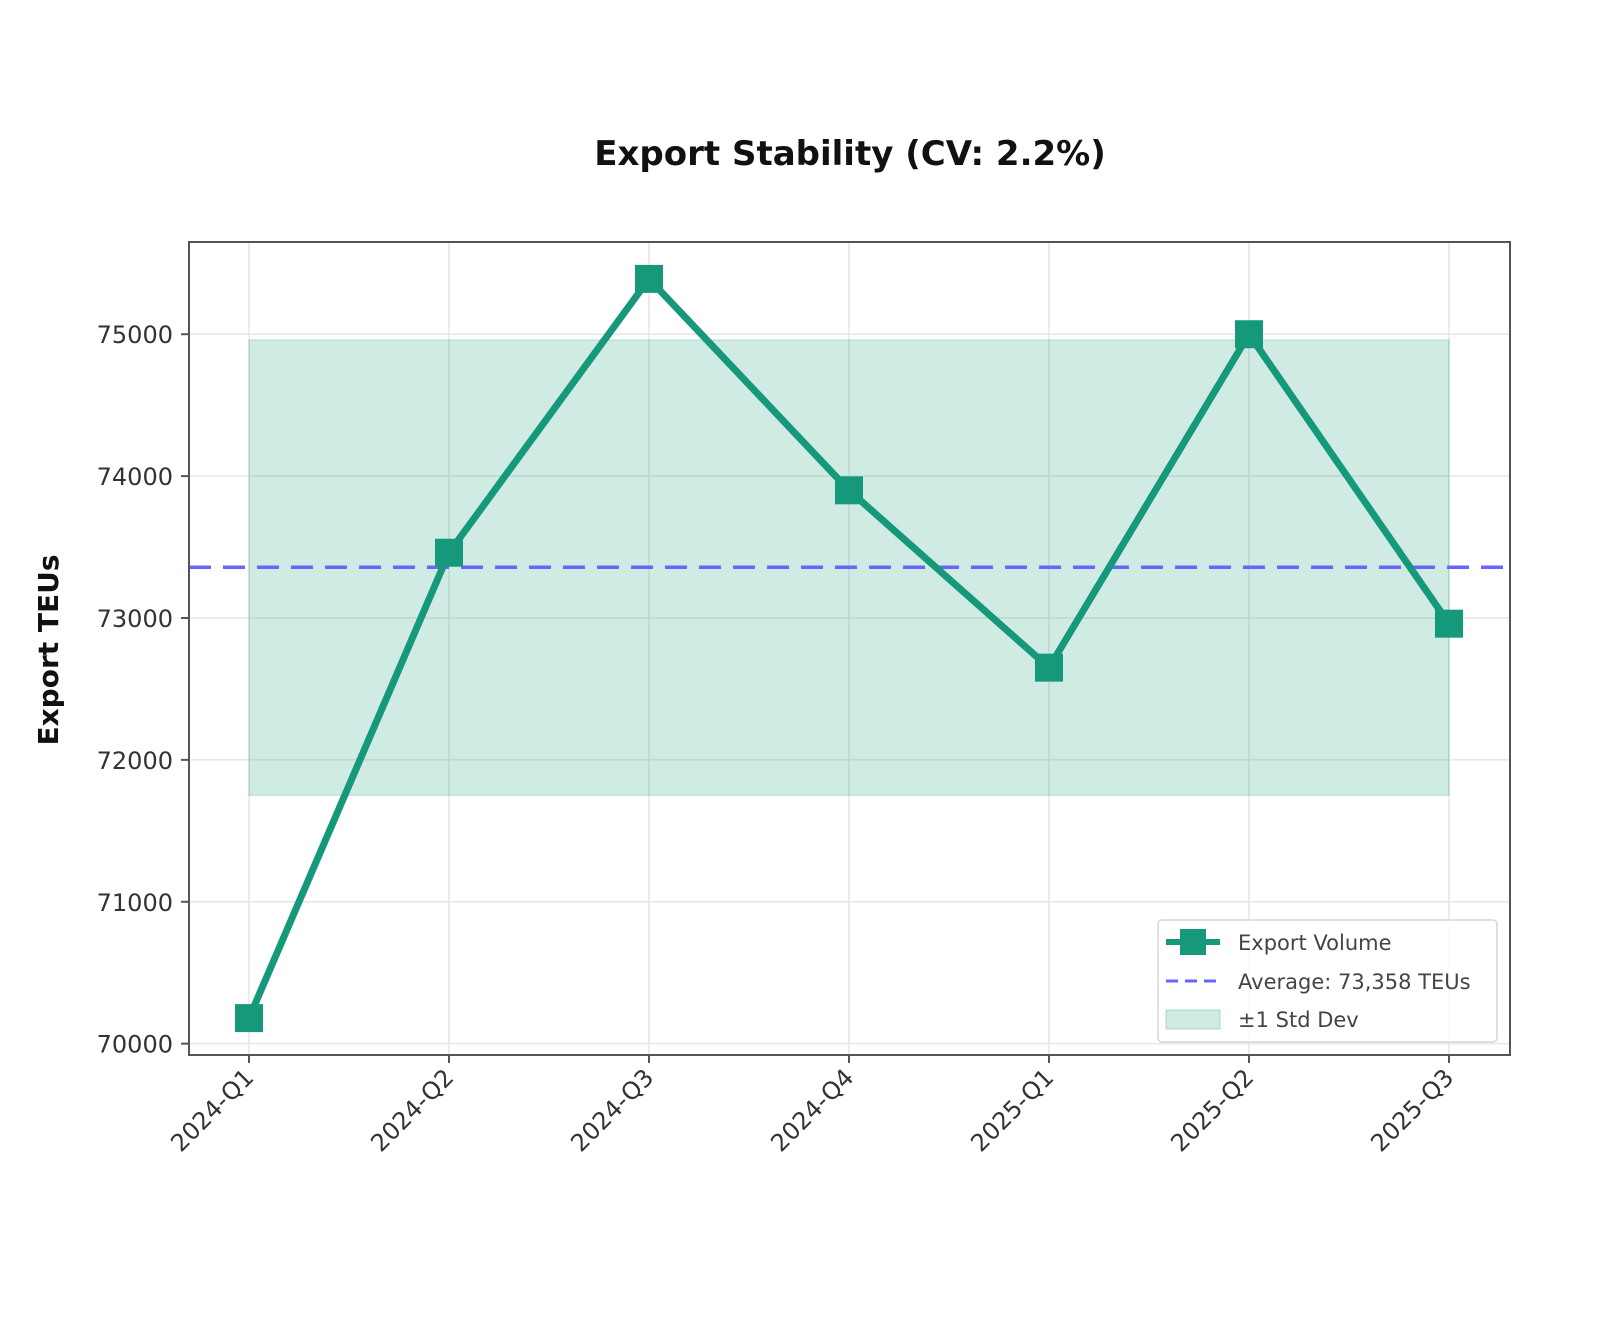 The image size is (1600, 1336). Describe the element at coordinates (135, 619) in the screenshot. I see `y-tick-label: 73000` at that location.